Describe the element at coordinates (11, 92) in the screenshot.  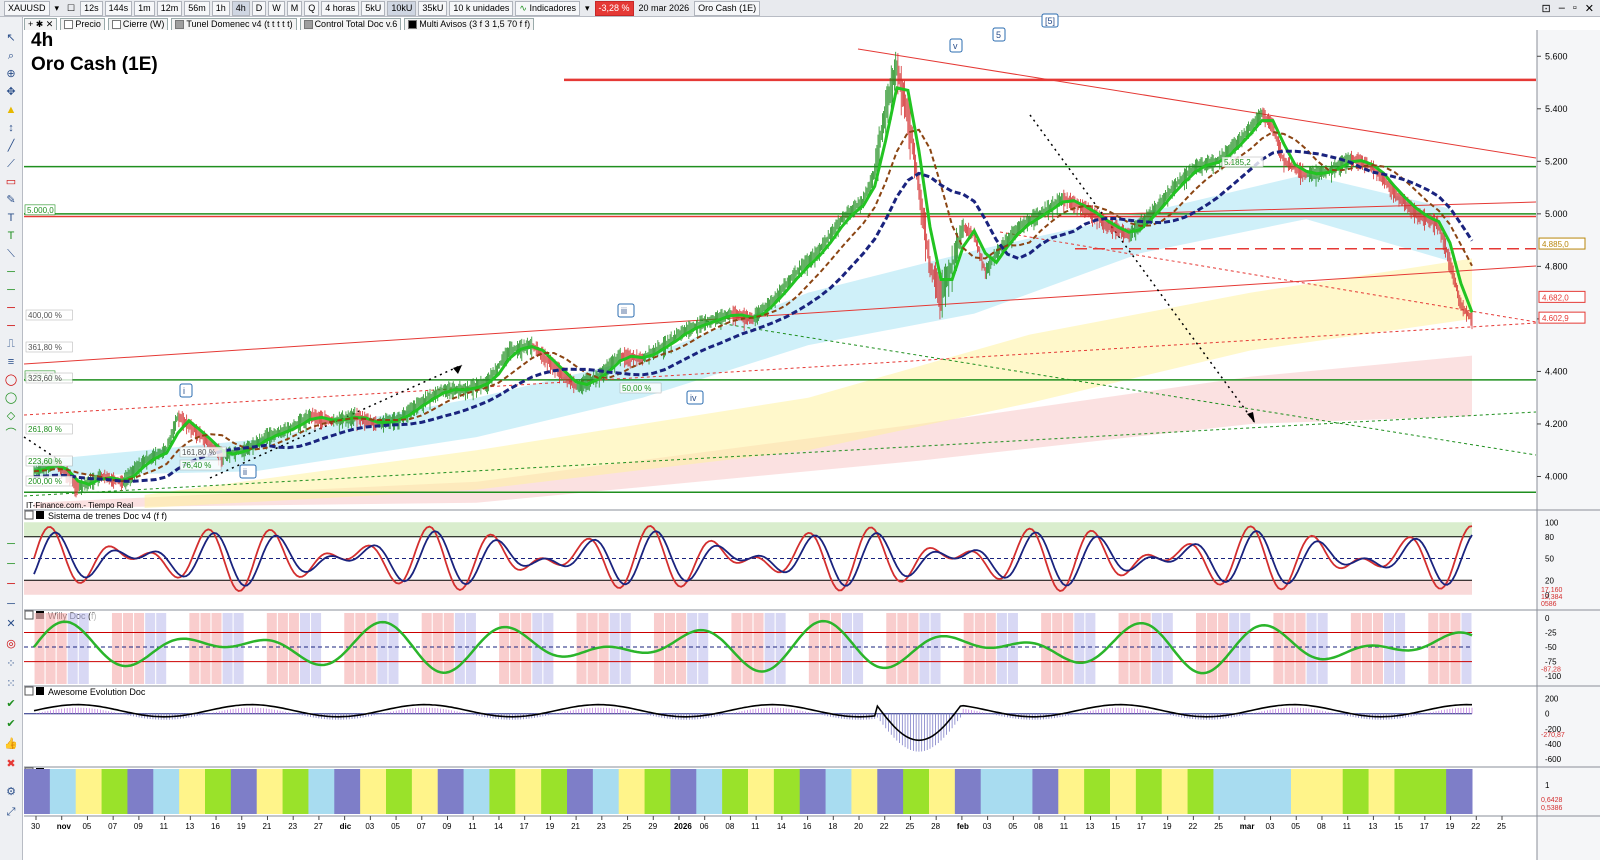
I see `hand-icon: ✥` at that location.